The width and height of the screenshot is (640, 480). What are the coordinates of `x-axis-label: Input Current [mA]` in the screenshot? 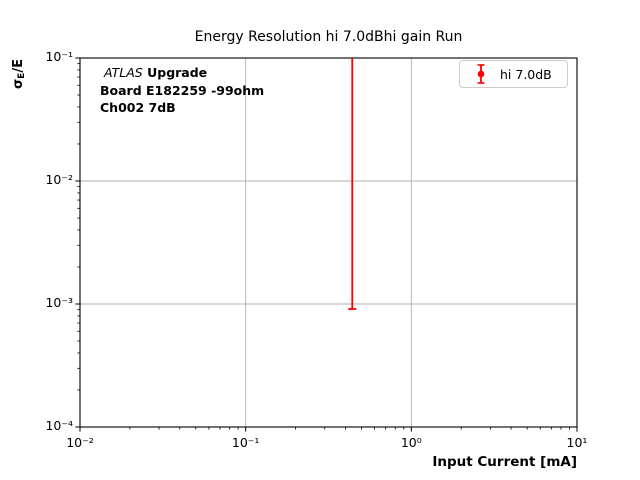 It's located at (504, 462).